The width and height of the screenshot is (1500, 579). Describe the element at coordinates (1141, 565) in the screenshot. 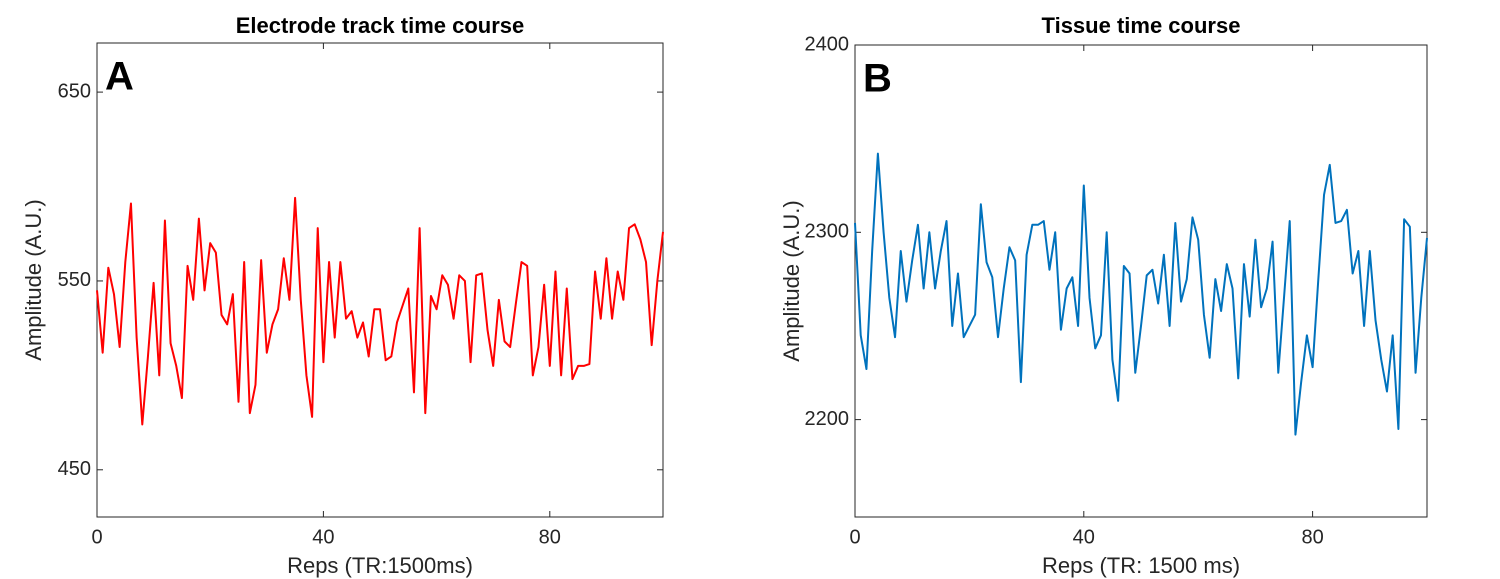

I see `x-axis-label: Reps (TR: 1500 ms)` at that location.